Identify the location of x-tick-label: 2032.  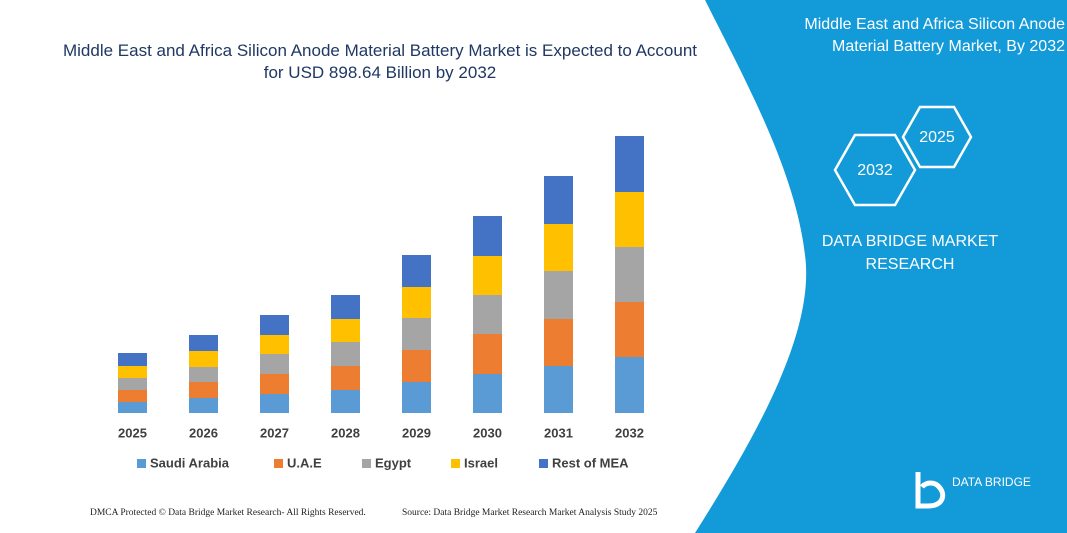
(629, 432).